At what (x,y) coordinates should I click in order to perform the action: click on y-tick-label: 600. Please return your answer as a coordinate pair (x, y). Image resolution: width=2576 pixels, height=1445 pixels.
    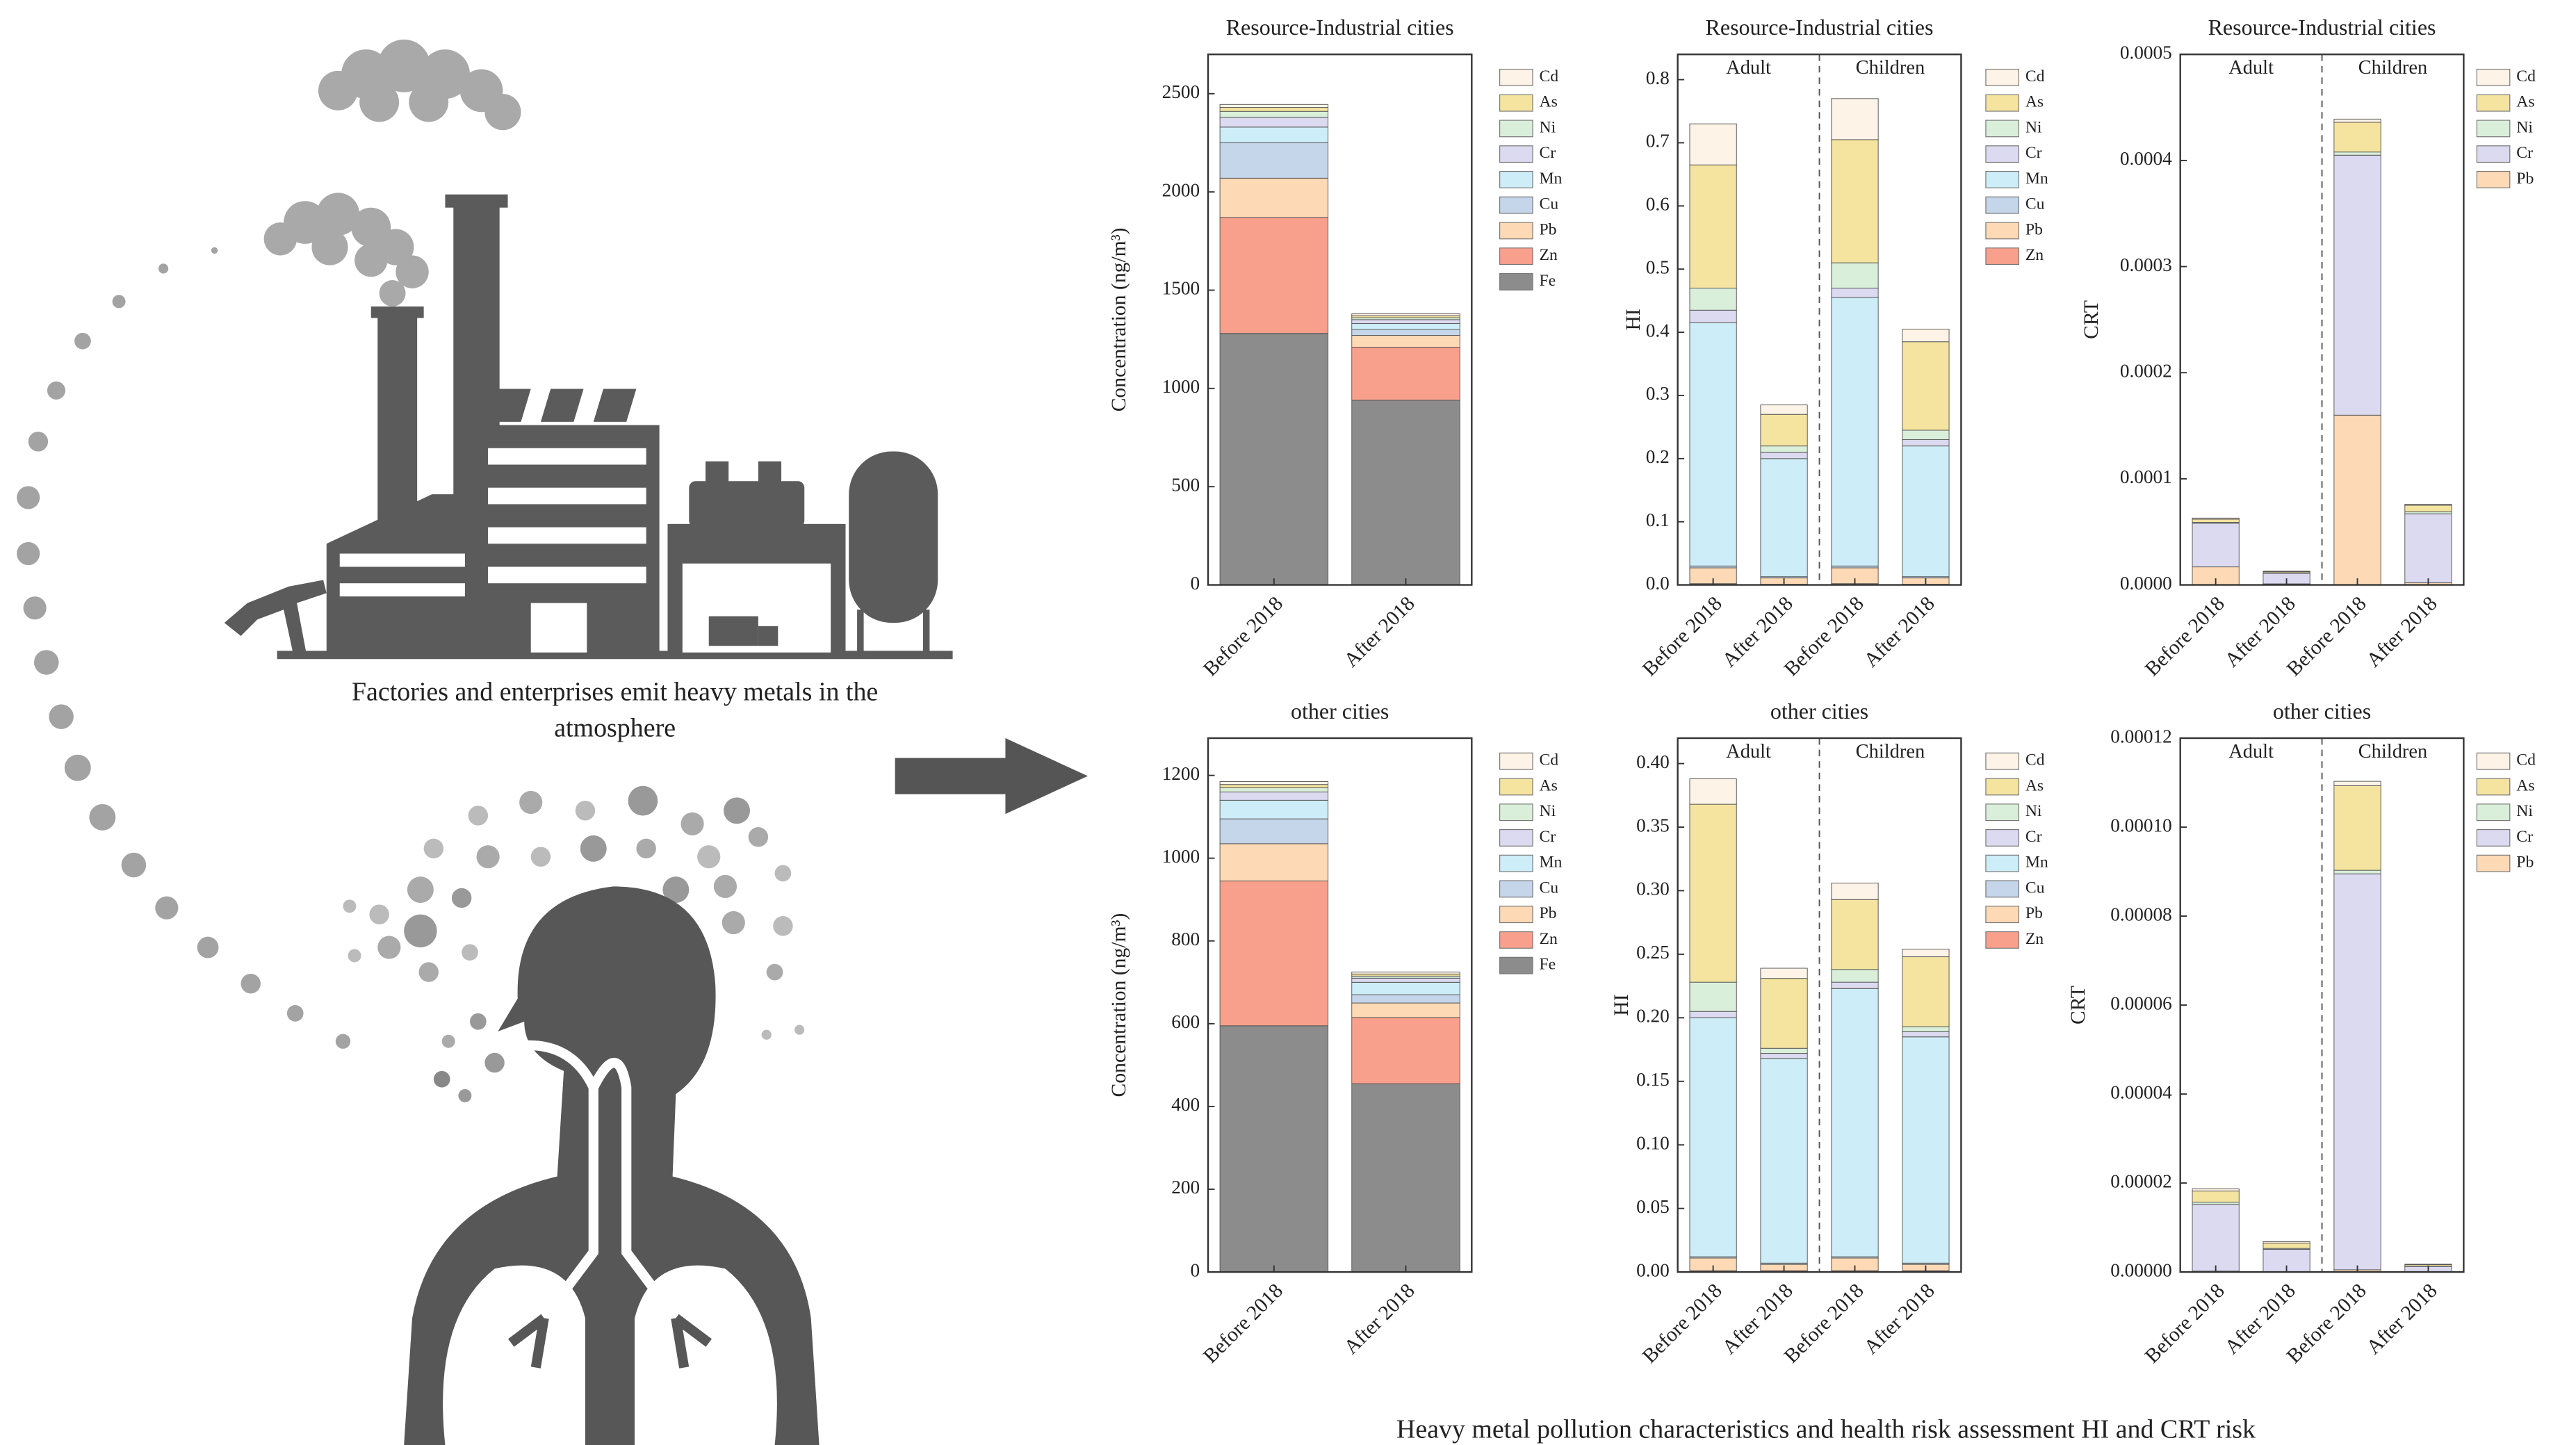
    Looking at the image, I should click on (1185, 1021).